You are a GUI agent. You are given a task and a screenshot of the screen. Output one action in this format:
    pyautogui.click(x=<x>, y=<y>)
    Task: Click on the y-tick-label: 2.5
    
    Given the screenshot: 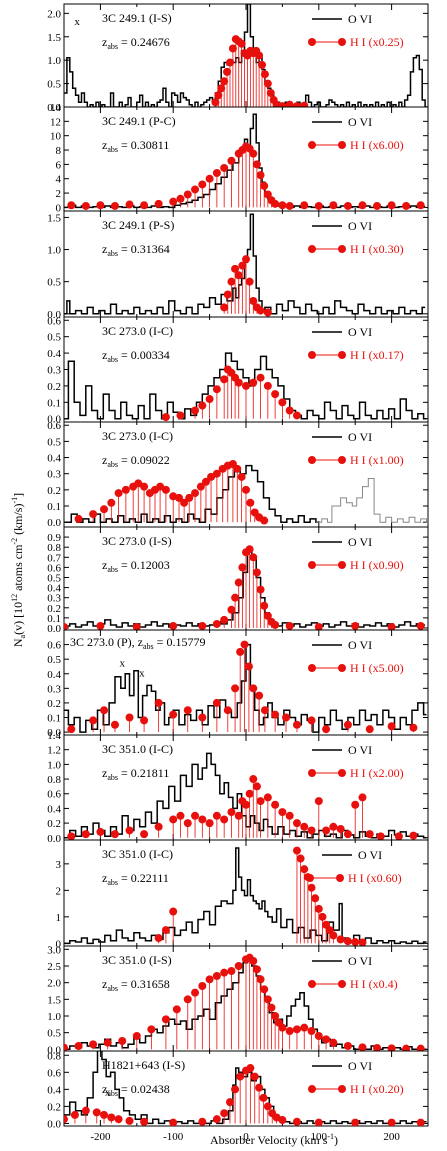 What is the action you would take?
    pyautogui.click(x=54, y=967)
    